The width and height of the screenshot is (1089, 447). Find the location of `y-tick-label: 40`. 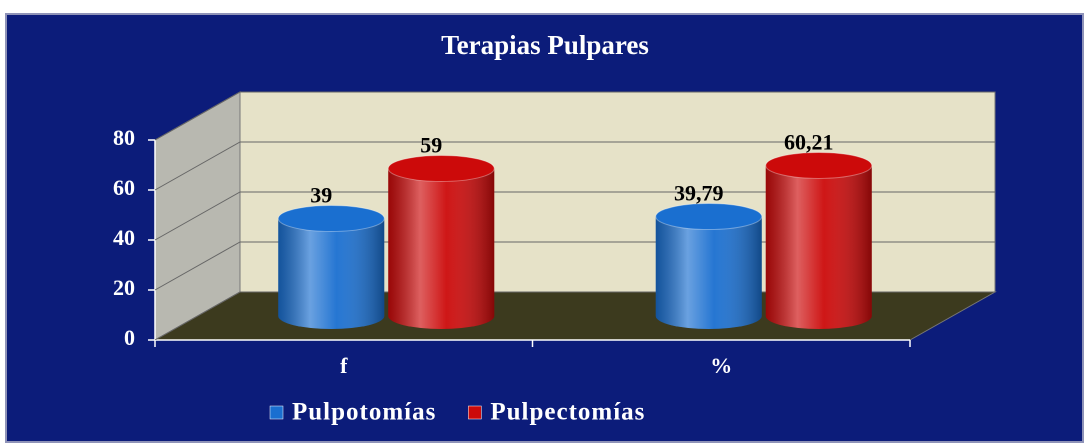

y-tick-label: 40 is located at coordinates (124, 237).